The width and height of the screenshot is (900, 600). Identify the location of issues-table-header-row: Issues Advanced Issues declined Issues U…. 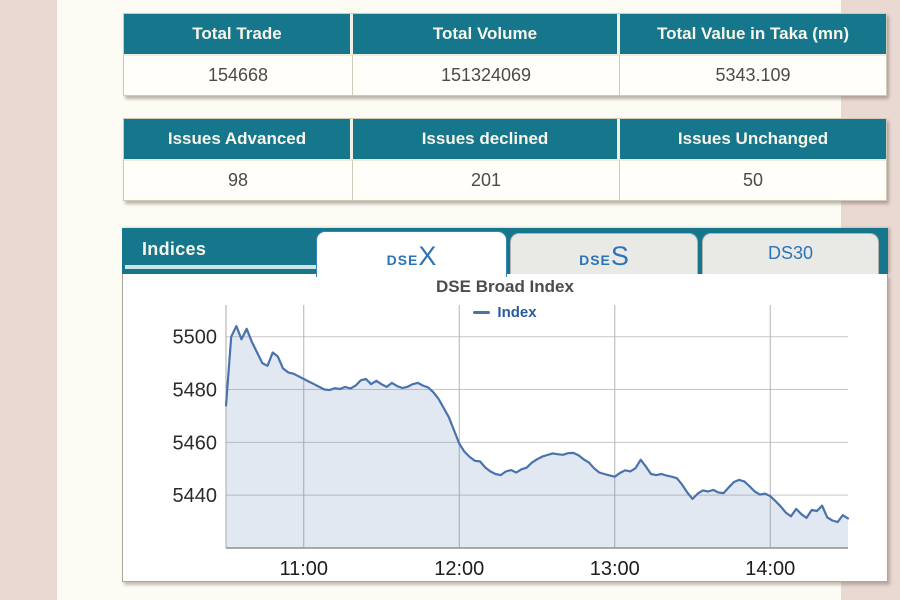
(505, 139).